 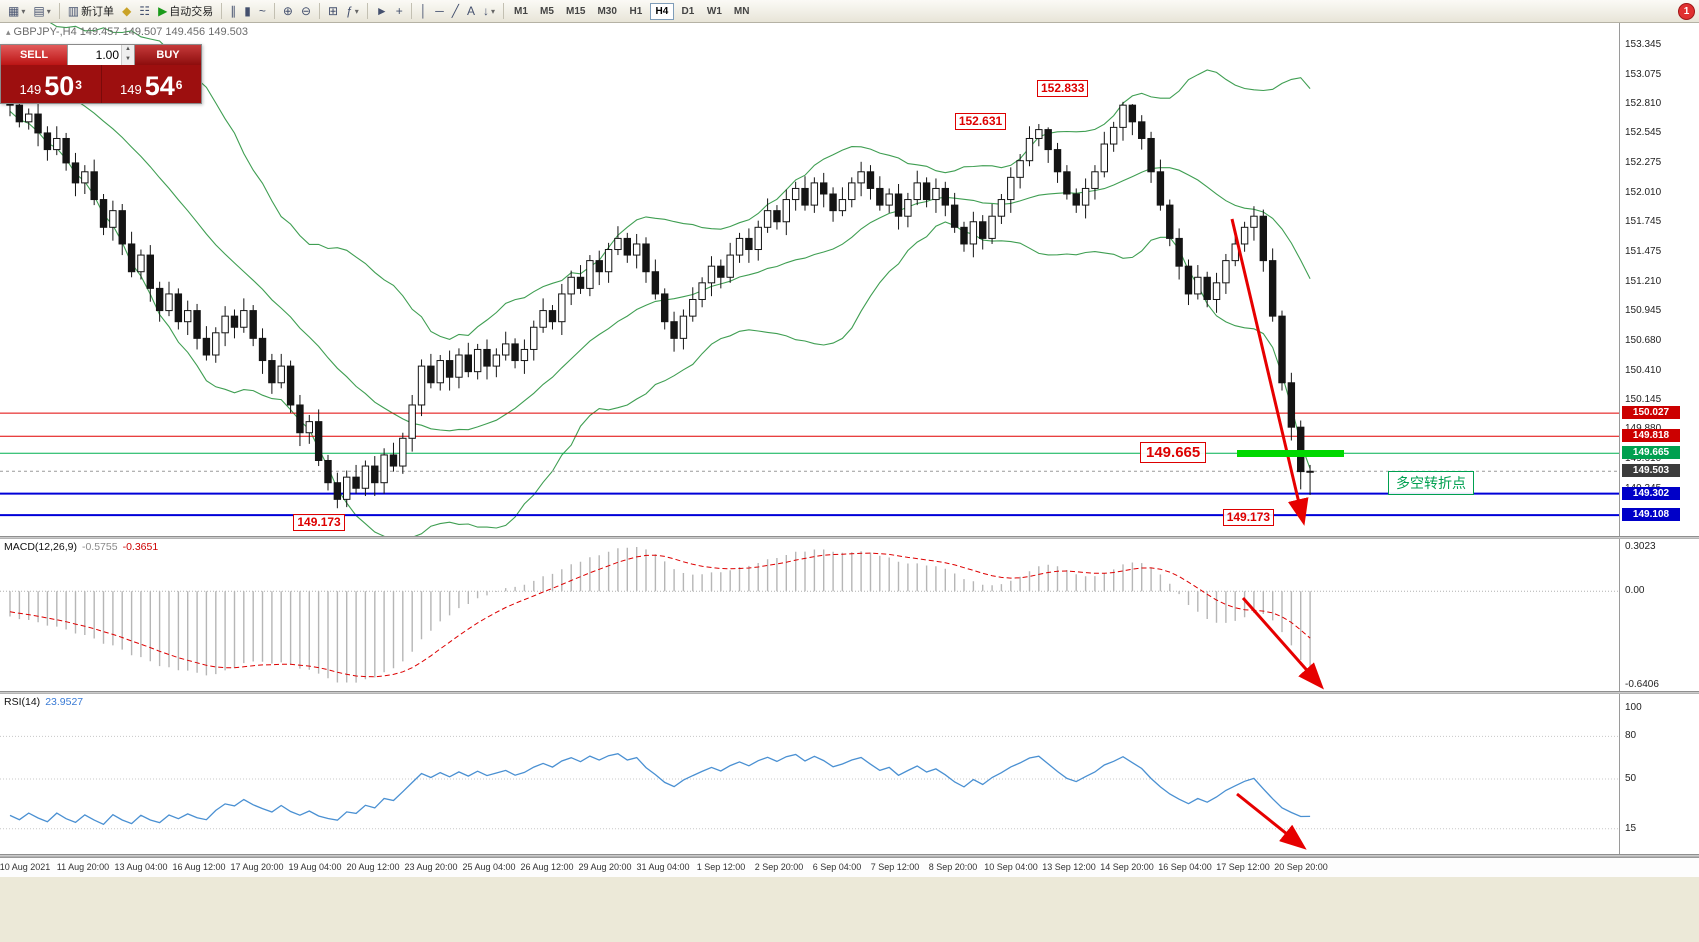 What do you see at coordinates (382, 11) in the screenshot?
I see `cursor-button: ►` at bounding box center [382, 11].